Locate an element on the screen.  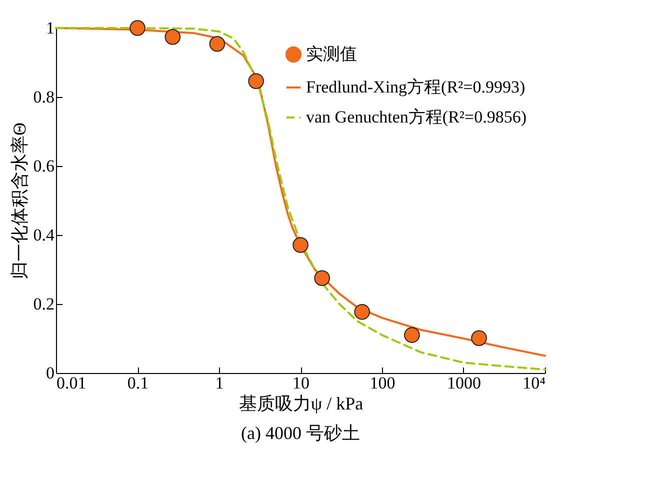
x-tick-label: 10⁴ is located at coordinates (534, 383).